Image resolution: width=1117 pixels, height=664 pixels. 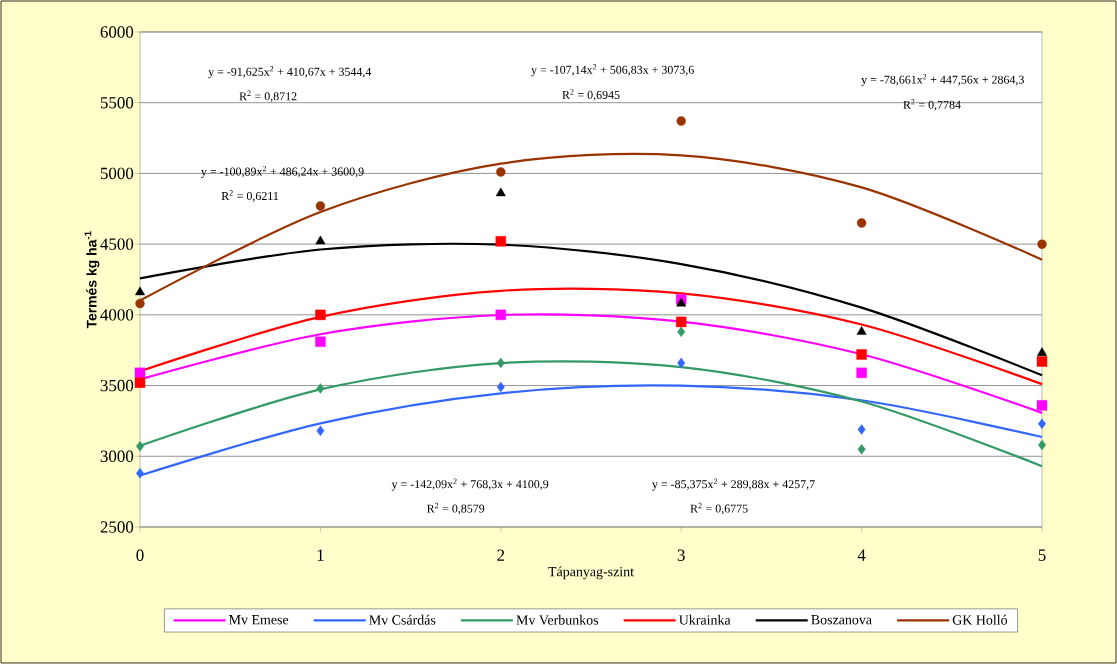 What do you see at coordinates (290, 72) in the screenshot?
I see `annotation: y = -91,625x$^{2}$ + 410,67x + 3544,4` at bounding box center [290, 72].